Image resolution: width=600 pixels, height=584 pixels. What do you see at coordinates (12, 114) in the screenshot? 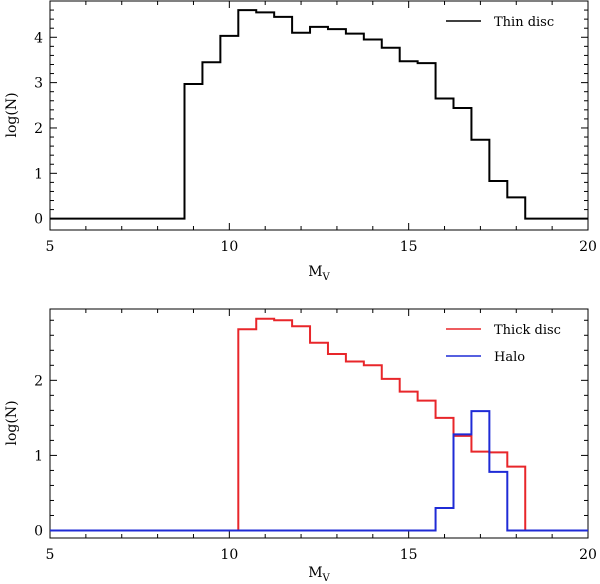
I see `y-axis-label-top: log(N)` at bounding box center [12, 114].